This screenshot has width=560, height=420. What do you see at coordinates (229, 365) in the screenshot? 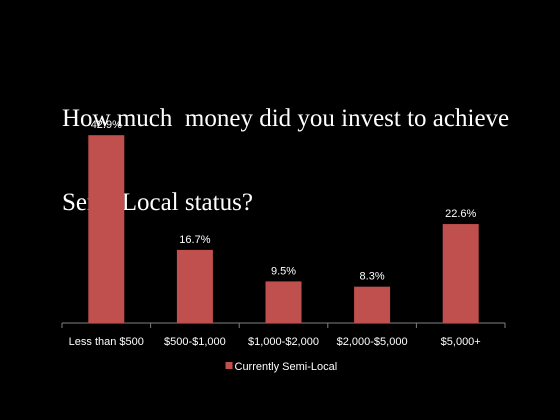
I see `legend-swatch` at bounding box center [229, 365].